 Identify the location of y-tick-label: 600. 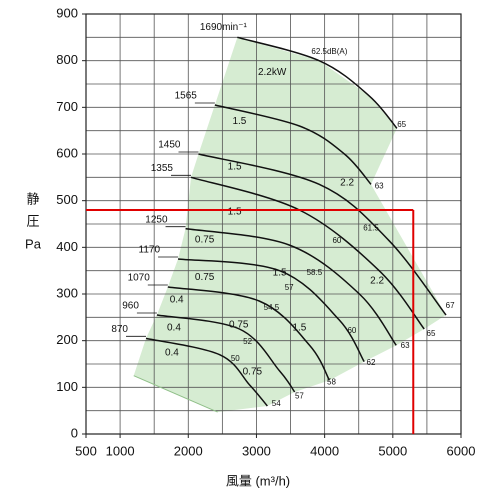
(67, 152).